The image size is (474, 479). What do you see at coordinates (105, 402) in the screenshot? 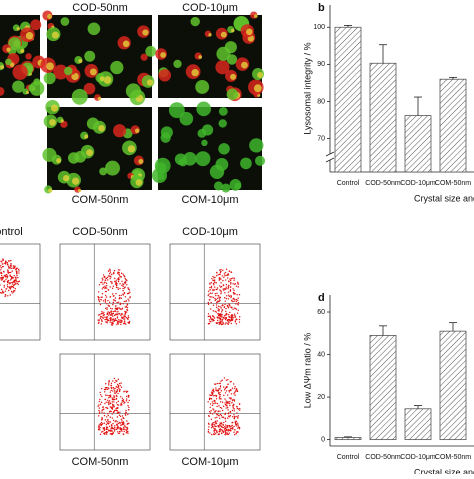
I see `flow-frame` at bounding box center [105, 402].